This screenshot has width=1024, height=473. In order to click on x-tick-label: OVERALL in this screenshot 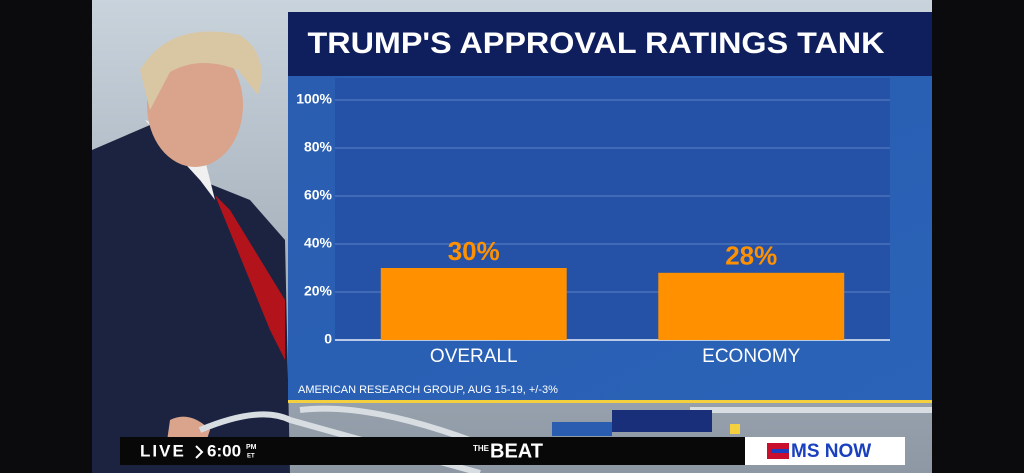, I will do `click(474, 356)`.